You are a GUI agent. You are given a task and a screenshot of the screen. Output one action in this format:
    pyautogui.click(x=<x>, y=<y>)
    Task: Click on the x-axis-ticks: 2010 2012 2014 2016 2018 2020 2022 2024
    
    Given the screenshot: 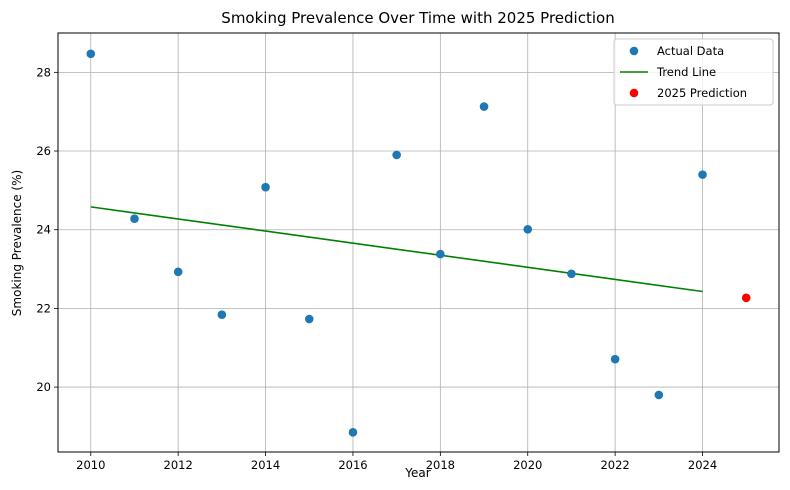 What is the action you would take?
    pyautogui.click(x=396, y=462)
    